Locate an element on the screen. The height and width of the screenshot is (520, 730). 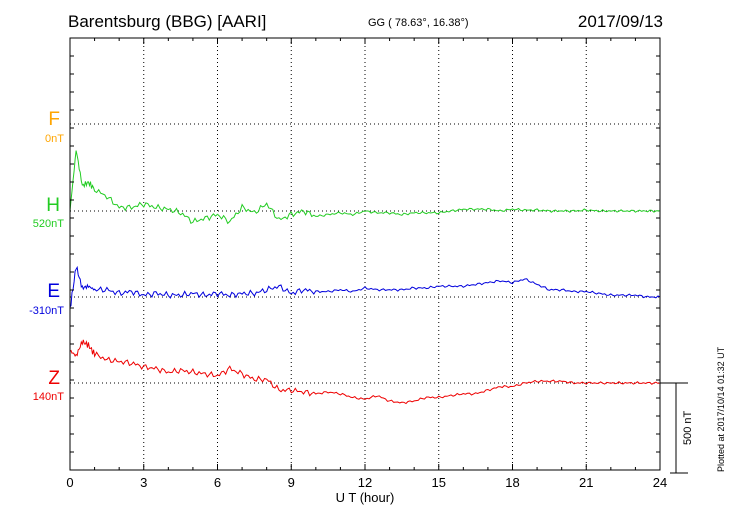
x-tick-label: 12 is located at coordinates (365, 482).